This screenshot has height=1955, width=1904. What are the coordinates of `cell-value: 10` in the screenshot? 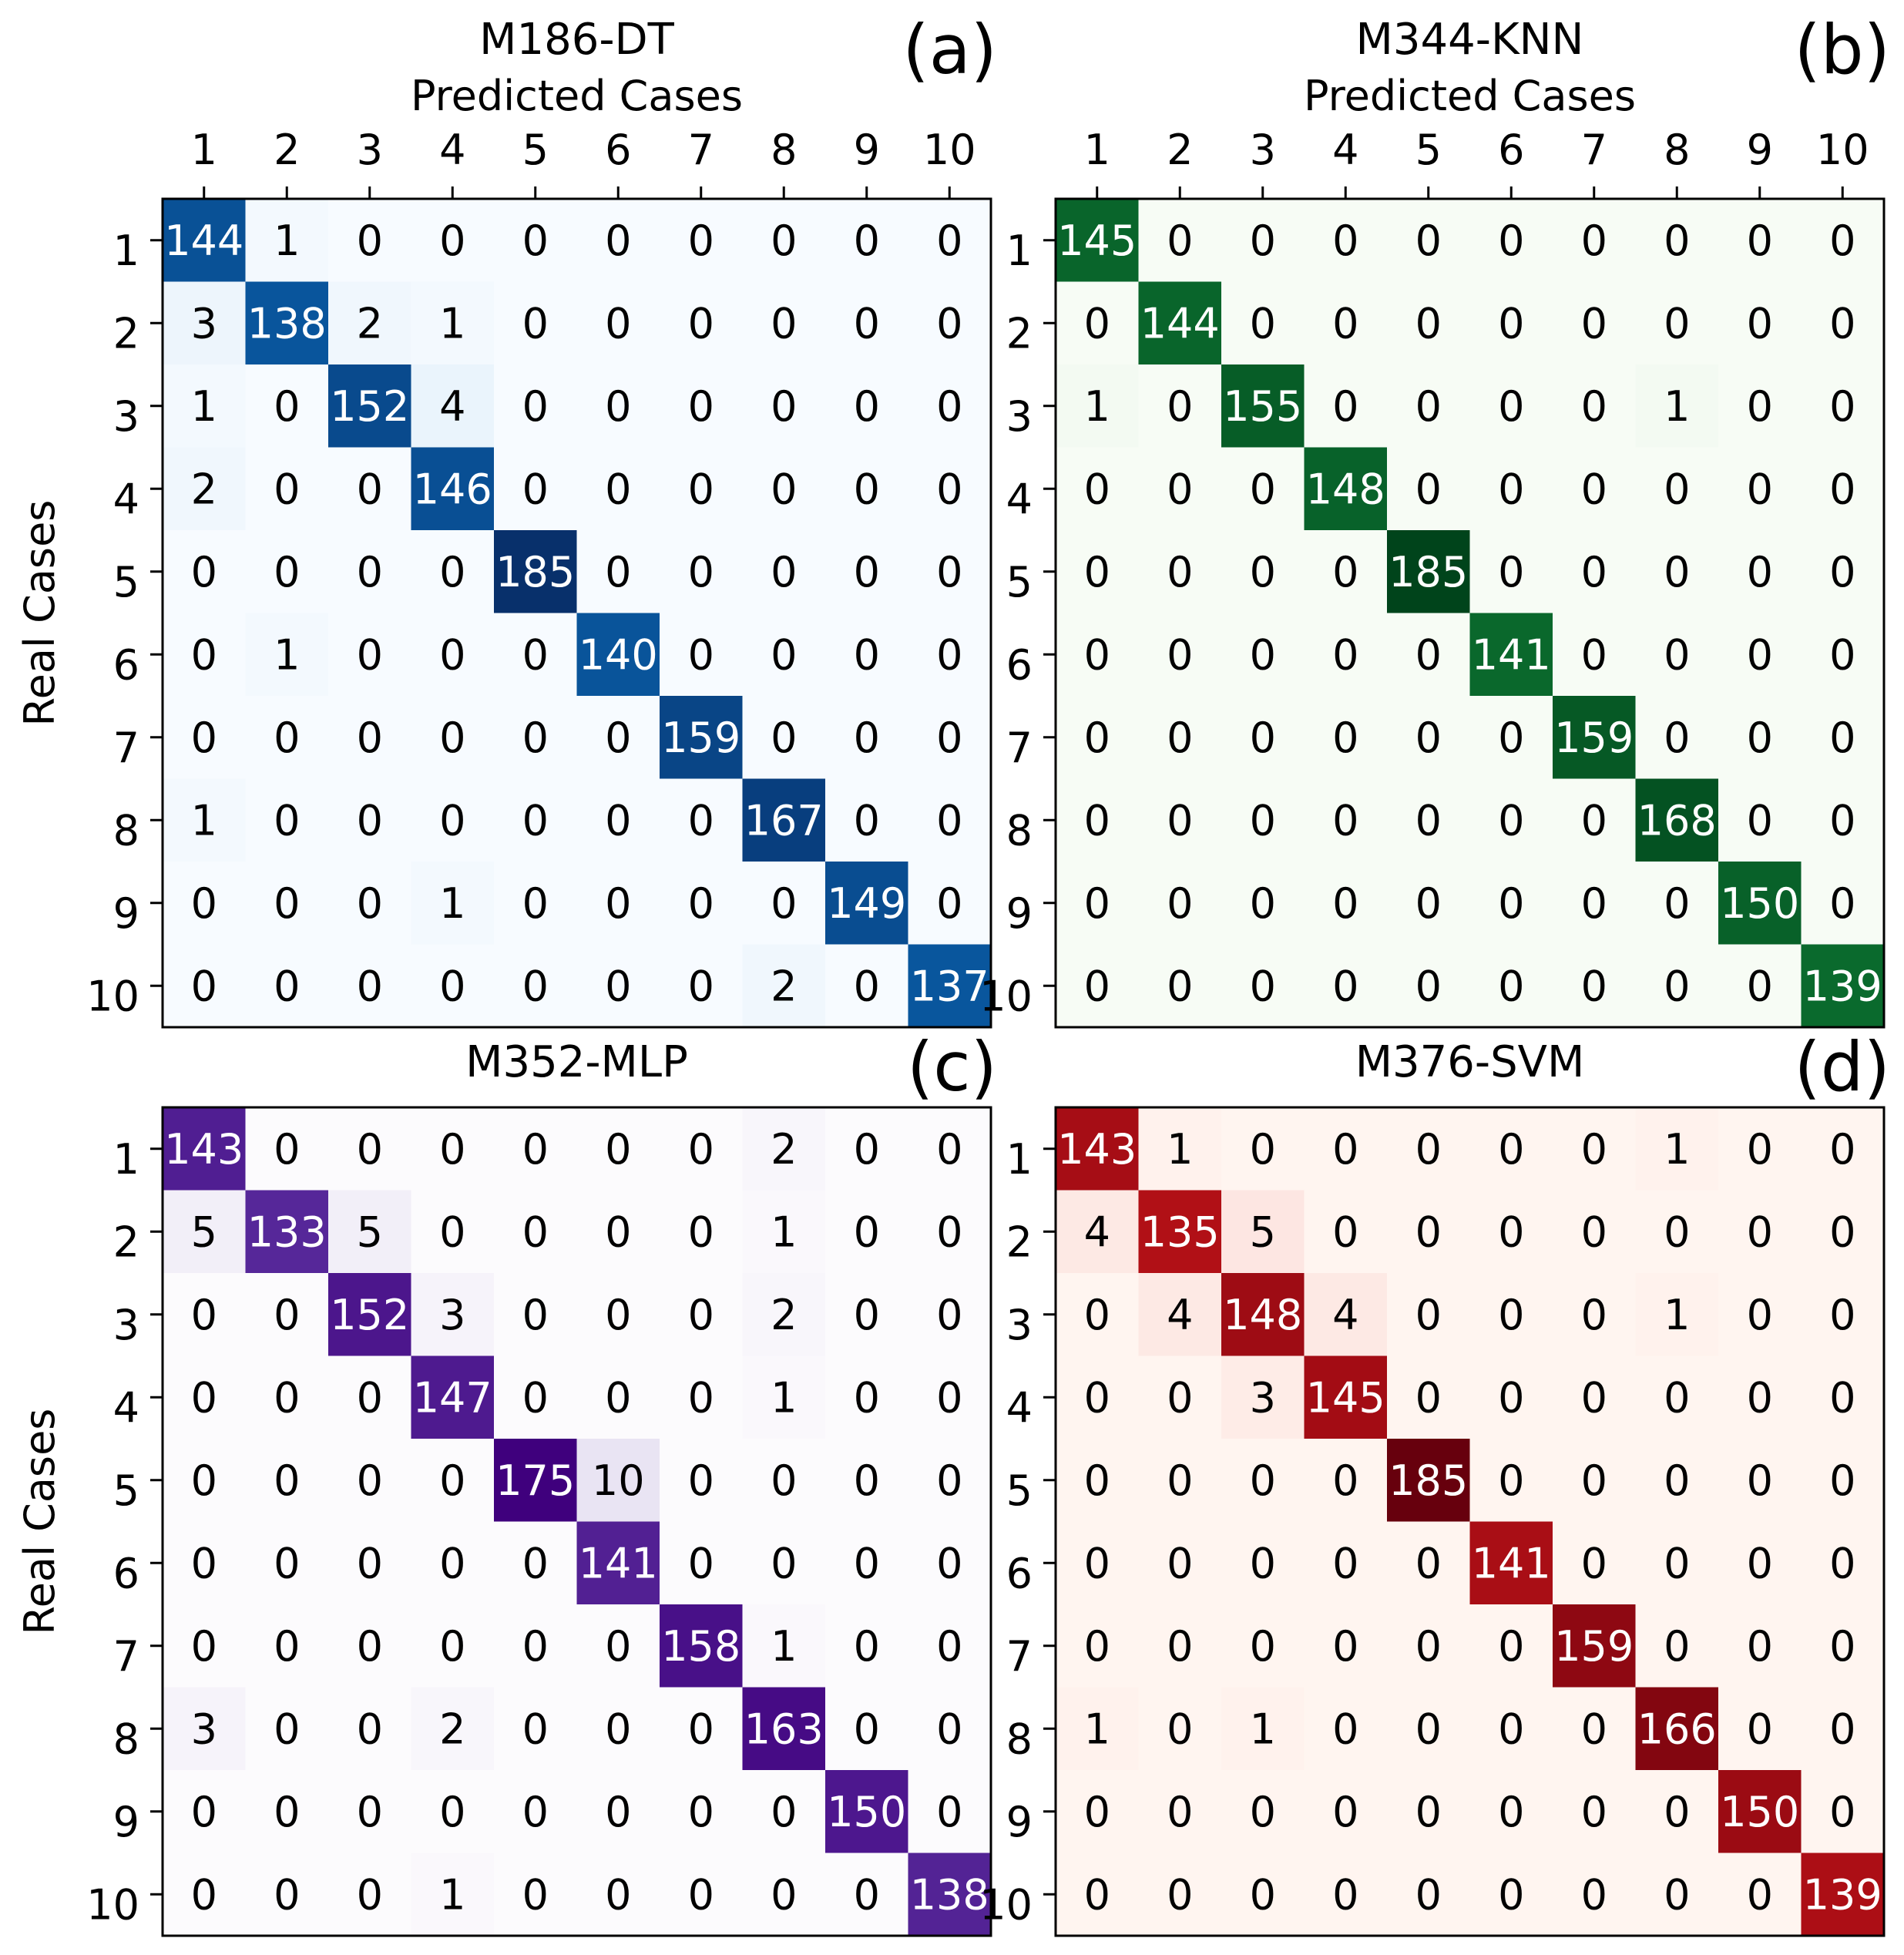 It's located at (618, 1480).